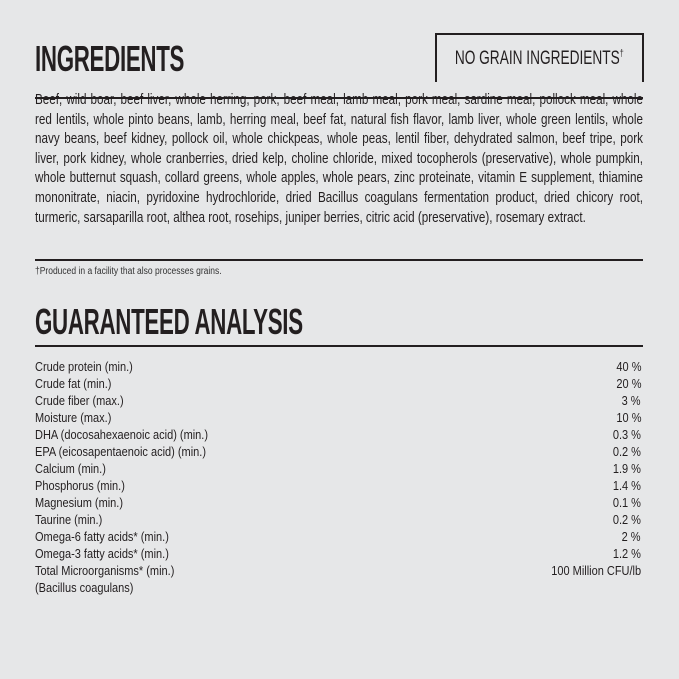  I want to click on analysis-value: 0.1 %, so click(626, 503).